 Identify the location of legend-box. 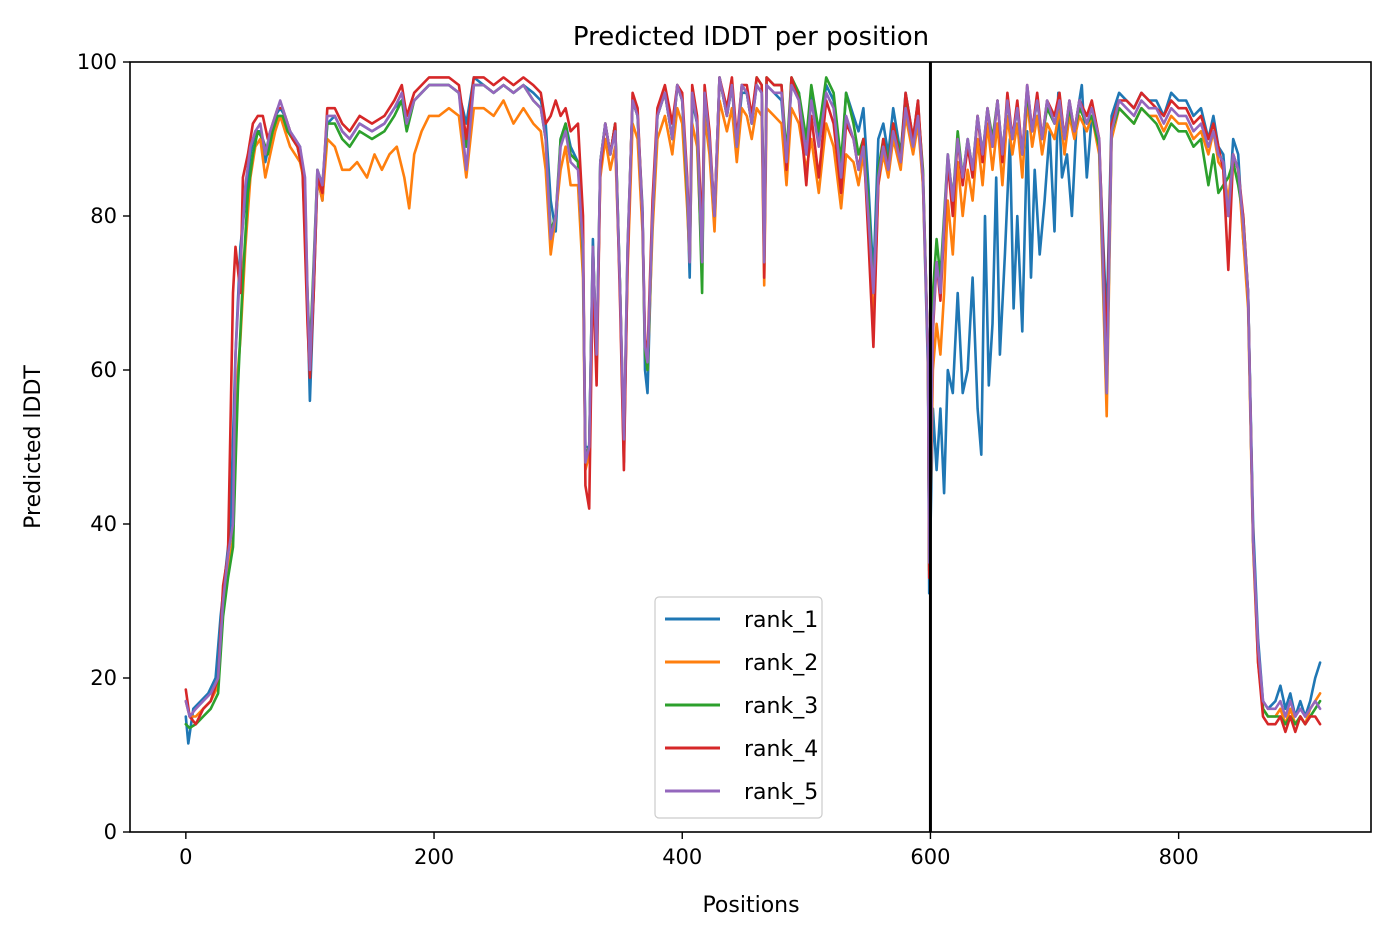
(738, 707).